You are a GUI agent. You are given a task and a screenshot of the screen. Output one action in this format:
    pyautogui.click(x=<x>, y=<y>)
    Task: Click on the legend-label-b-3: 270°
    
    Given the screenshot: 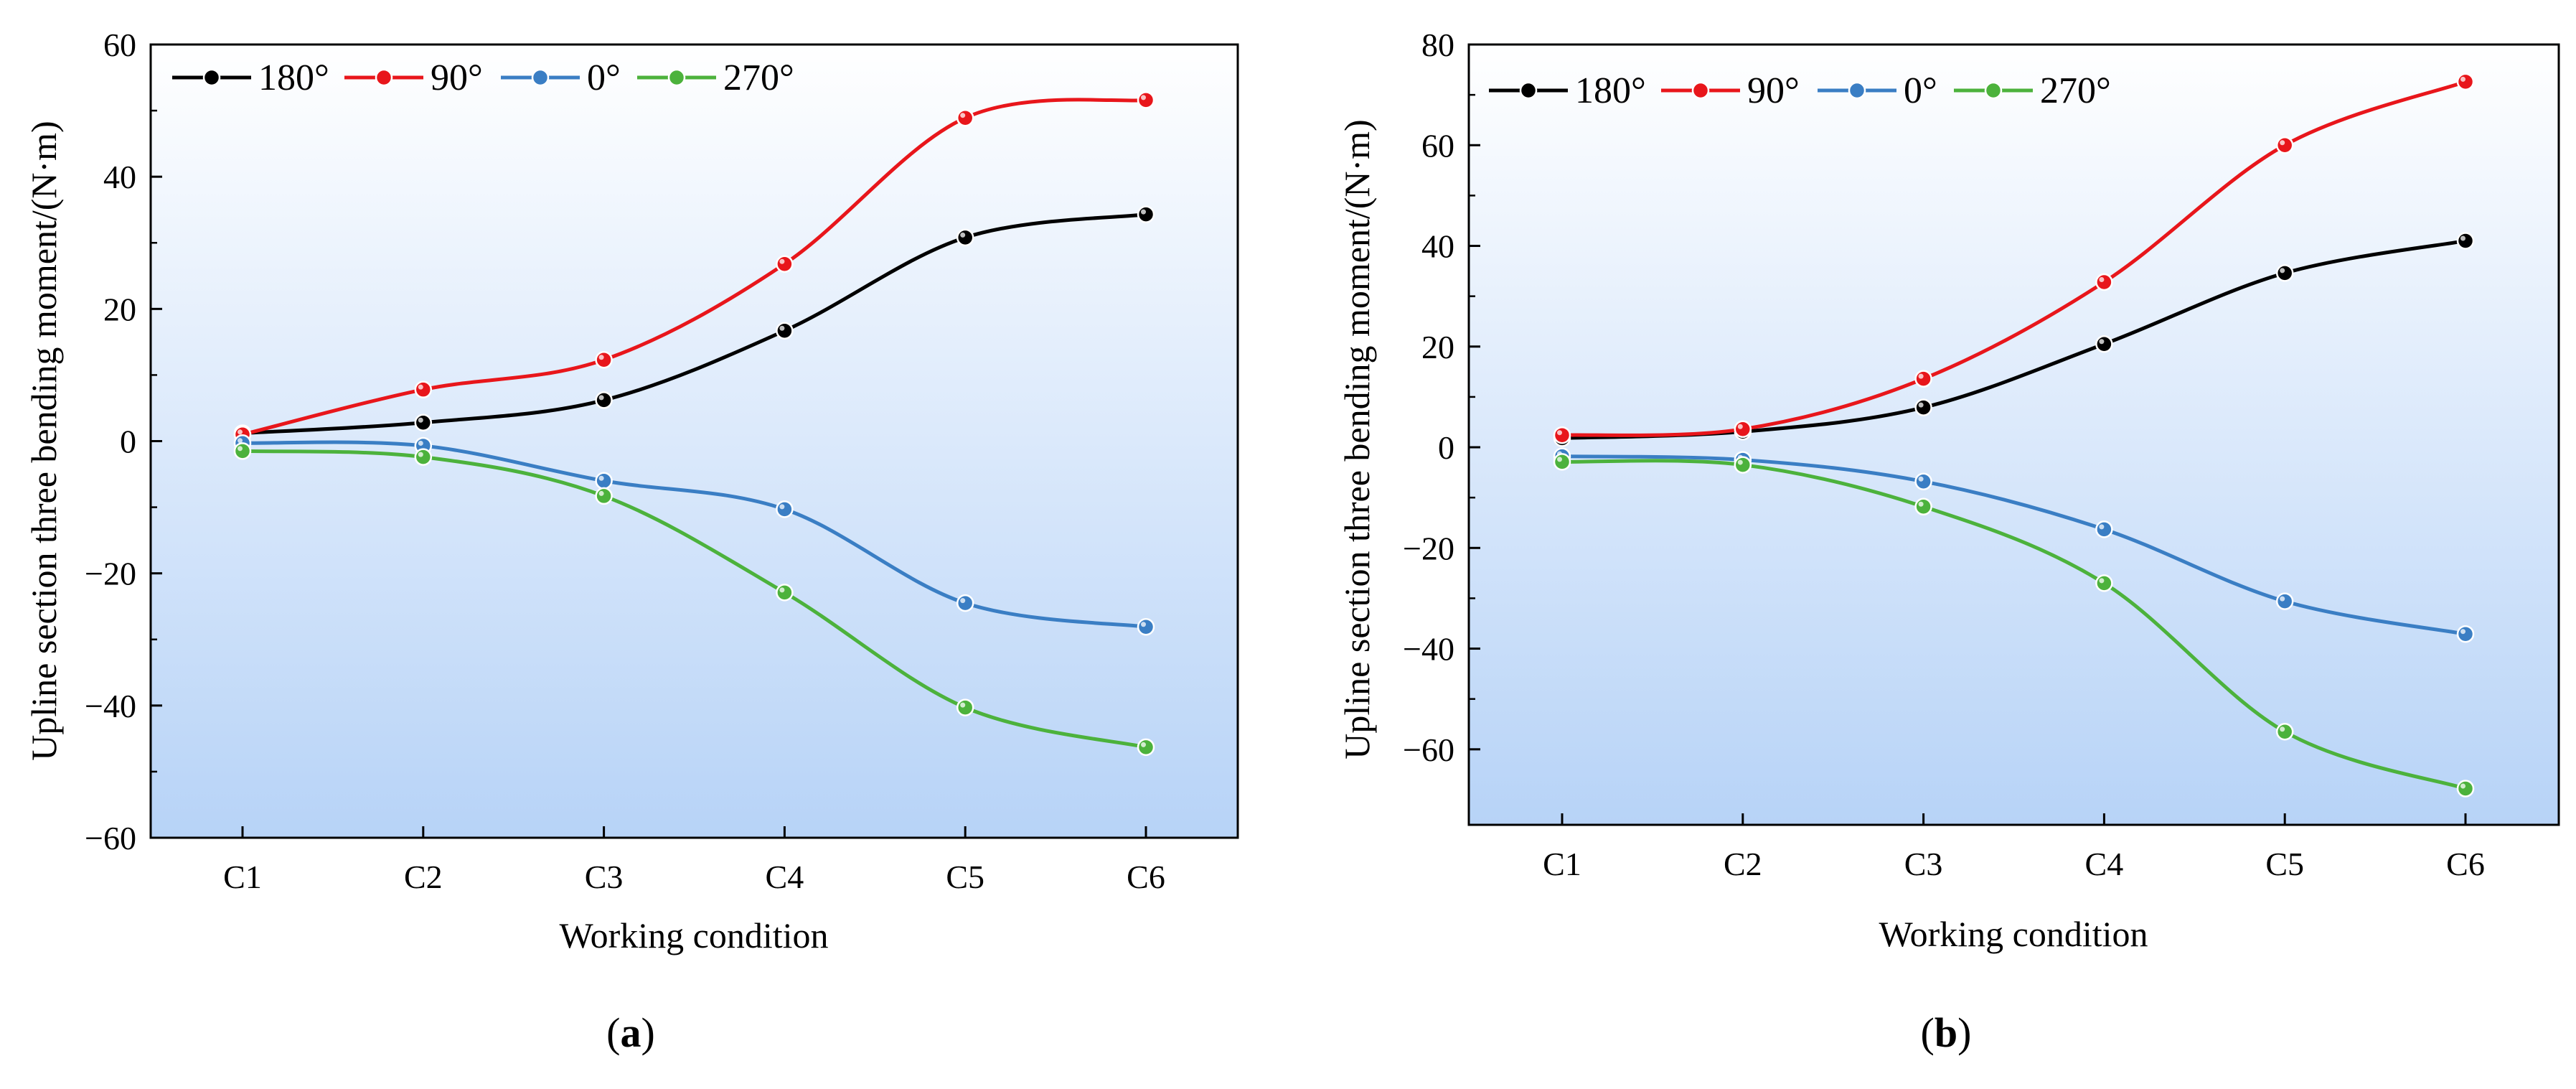 What is the action you would take?
    pyautogui.click(x=2075, y=90)
    